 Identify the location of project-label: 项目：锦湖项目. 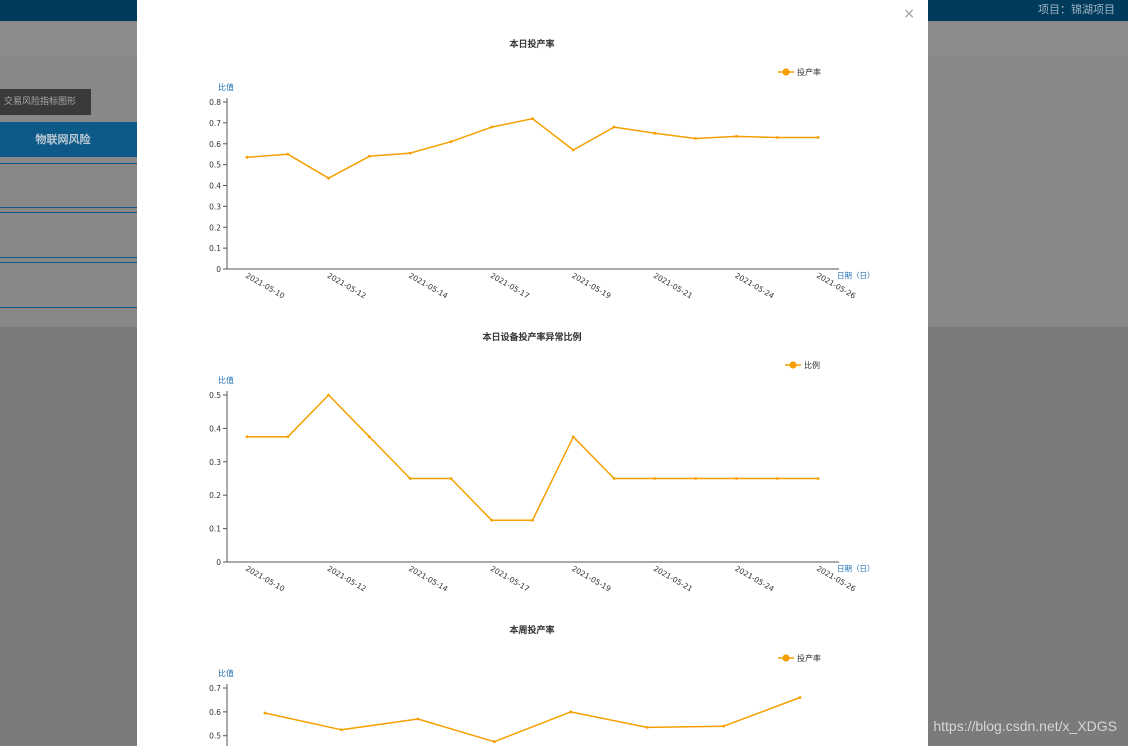
(1076, 9).